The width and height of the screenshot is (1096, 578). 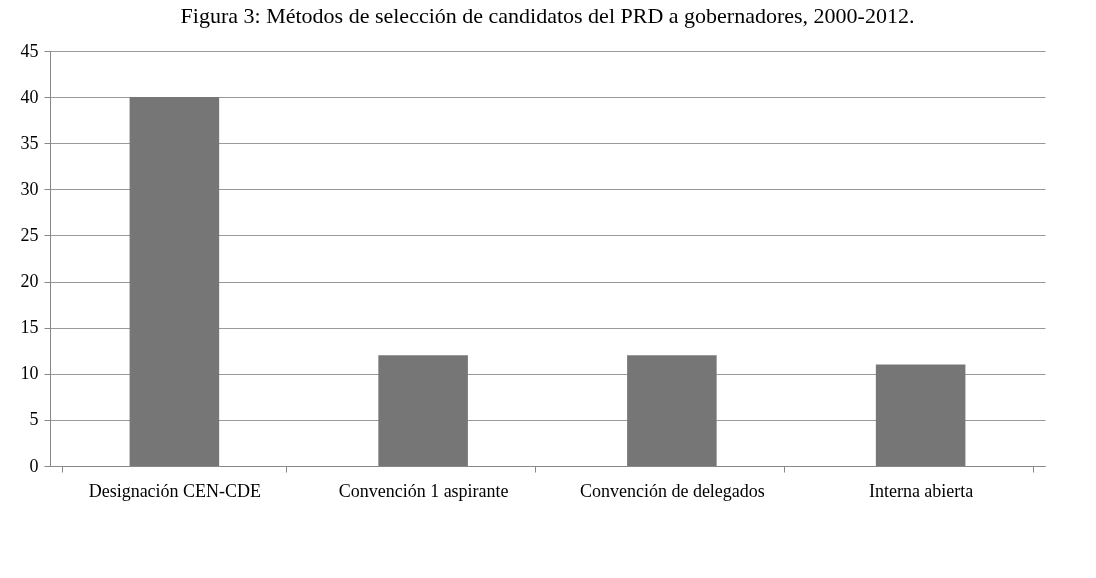 What do you see at coordinates (547, 15) in the screenshot?
I see `chart-title: Figura 3: Métodos de selección de candidatos del PRD a gobernadores, 2000-2012.` at bounding box center [547, 15].